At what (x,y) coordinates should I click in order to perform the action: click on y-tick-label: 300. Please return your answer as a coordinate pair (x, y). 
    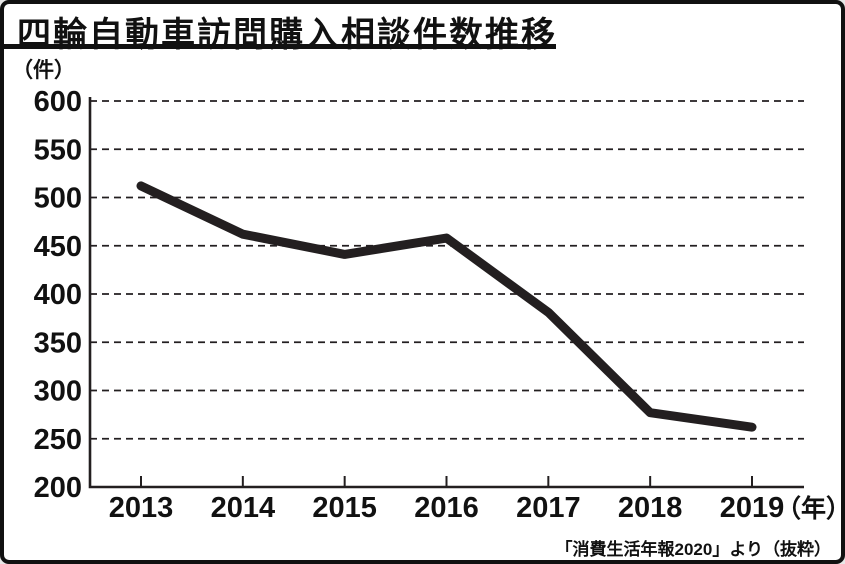
    Looking at the image, I should click on (58, 392).